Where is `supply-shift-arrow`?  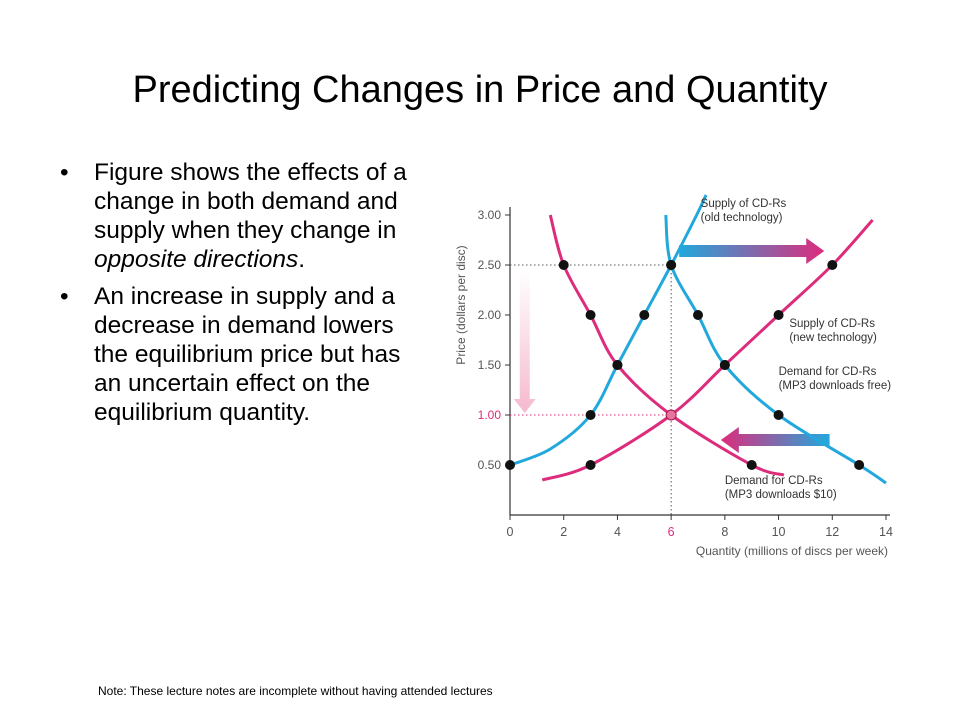
supply-shift-arrow is located at coordinates (752, 251).